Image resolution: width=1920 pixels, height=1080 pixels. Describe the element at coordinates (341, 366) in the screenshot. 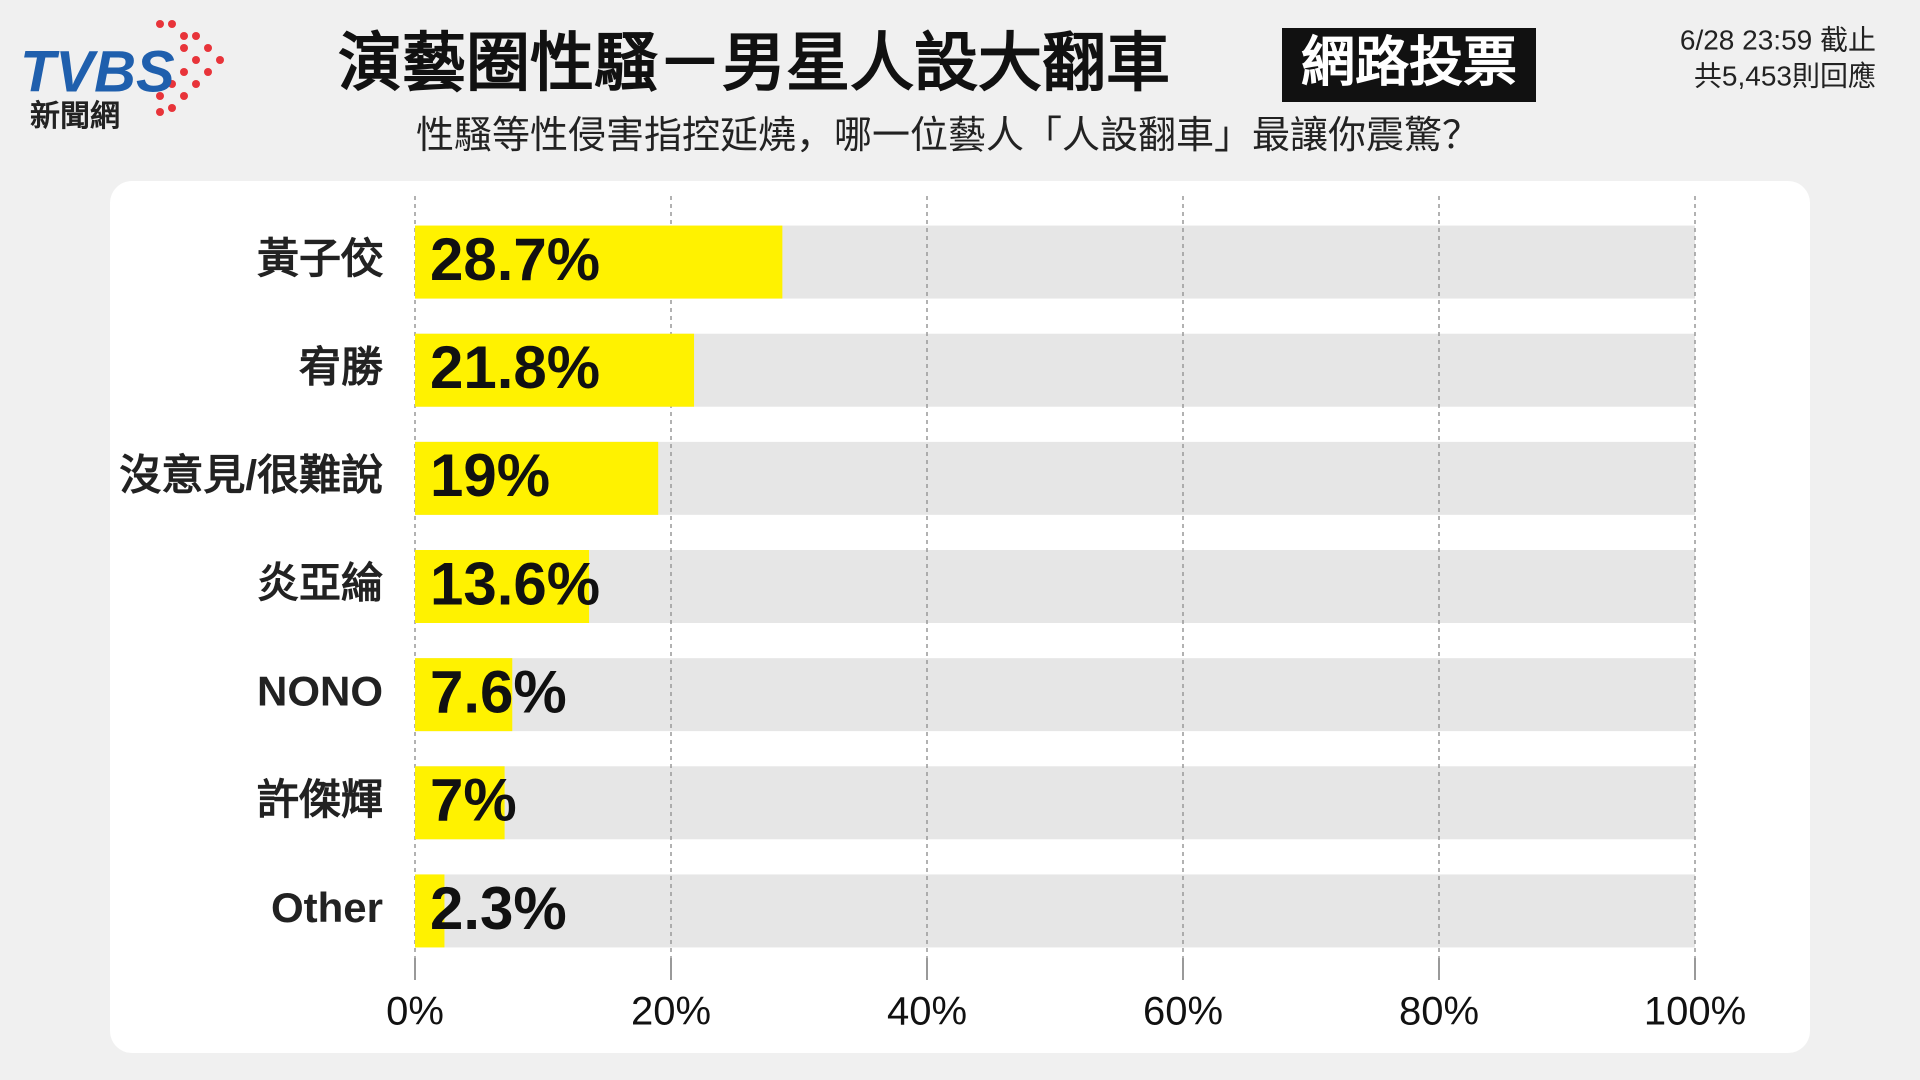

I see `category-label: 宥勝` at that location.